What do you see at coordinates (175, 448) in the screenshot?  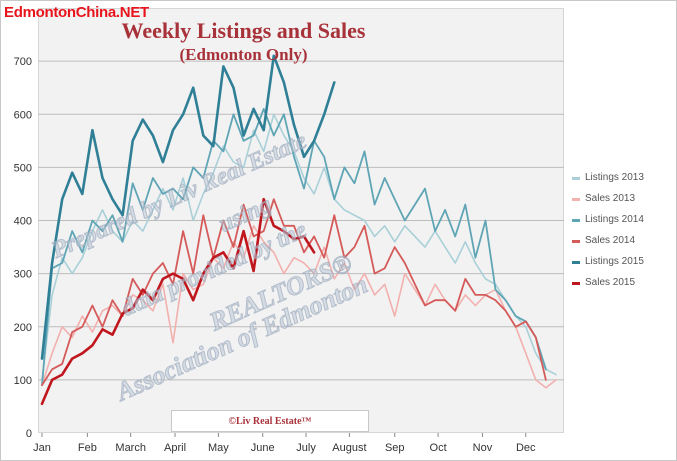 I see `x-tick-label: April` at bounding box center [175, 448].